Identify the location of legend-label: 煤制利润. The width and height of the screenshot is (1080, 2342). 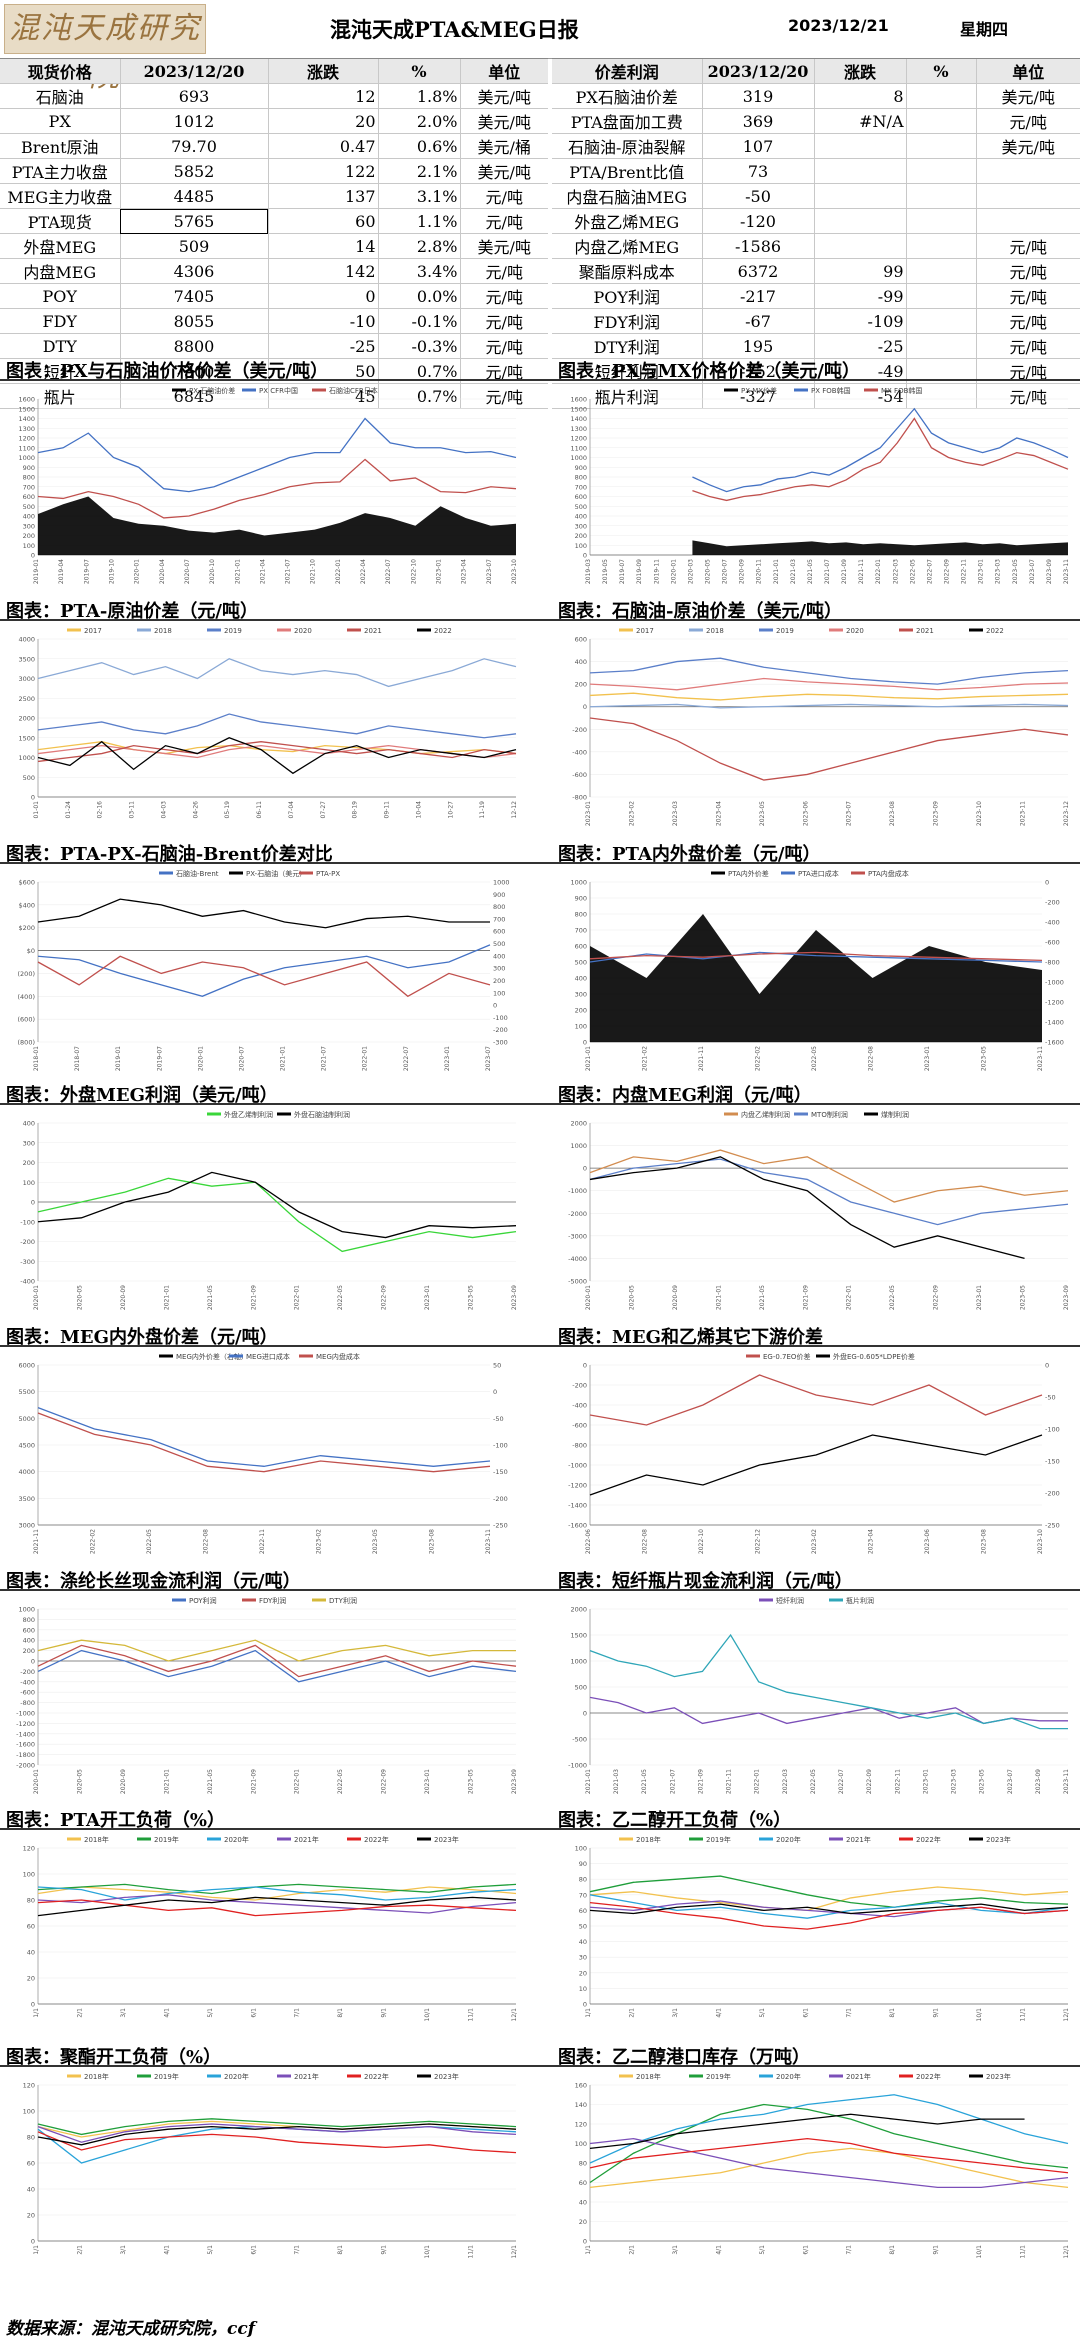
(895, 1114).